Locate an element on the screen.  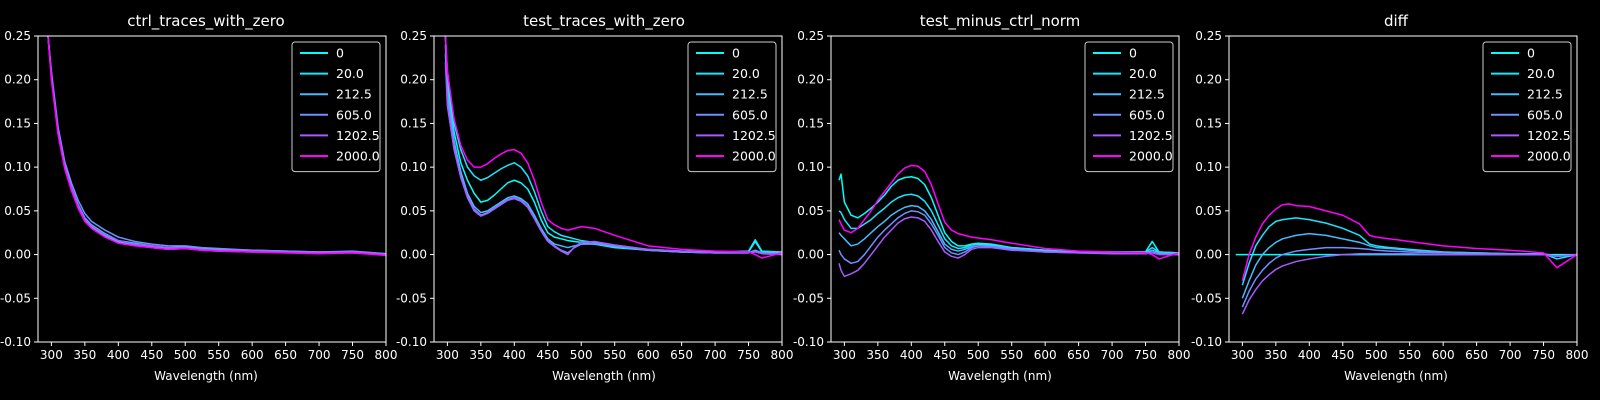
panel-title: test_minus_ctrl_norm is located at coordinates (1000, 21).